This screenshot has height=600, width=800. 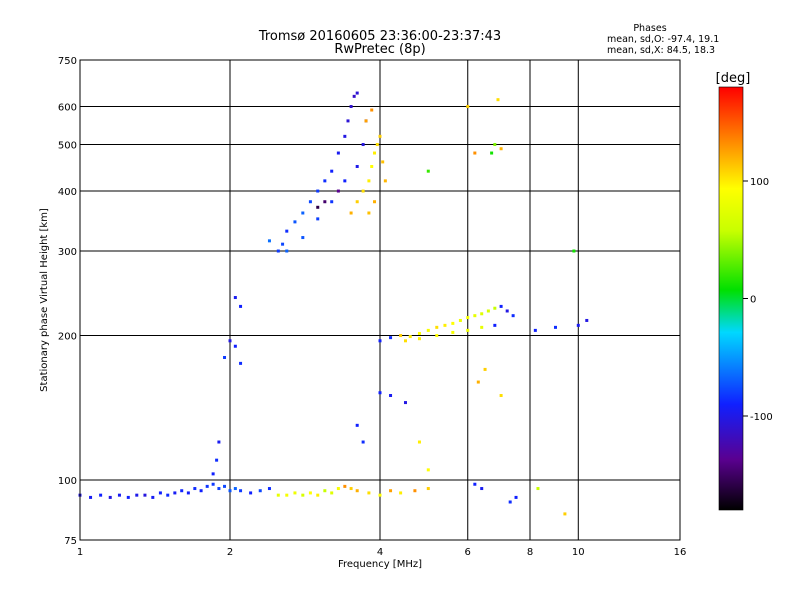 What do you see at coordinates (578, 552) in the screenshot?
I see `x-tick-label: 10` at bounding box center [578, 552].